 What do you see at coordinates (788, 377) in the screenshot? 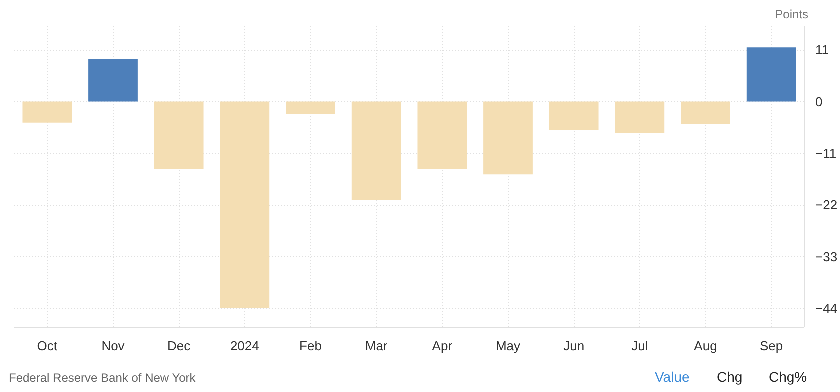
I see `text: Chg%` at bounding box center [788, 377].